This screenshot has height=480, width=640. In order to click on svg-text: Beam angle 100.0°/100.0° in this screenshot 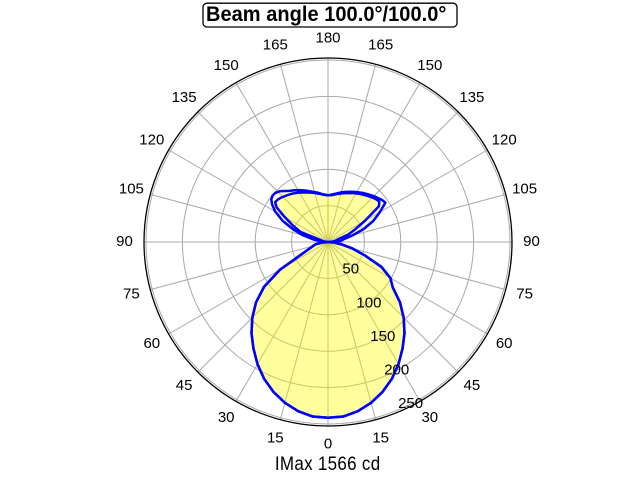, I will do `click(326, 15)`.